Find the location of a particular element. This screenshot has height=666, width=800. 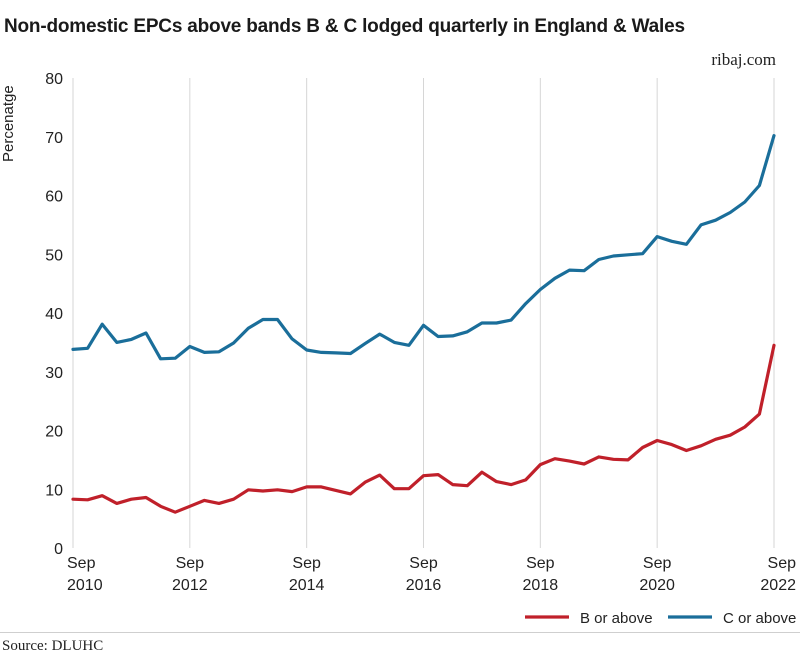

footer-divider is located at coordinates (400, 632).